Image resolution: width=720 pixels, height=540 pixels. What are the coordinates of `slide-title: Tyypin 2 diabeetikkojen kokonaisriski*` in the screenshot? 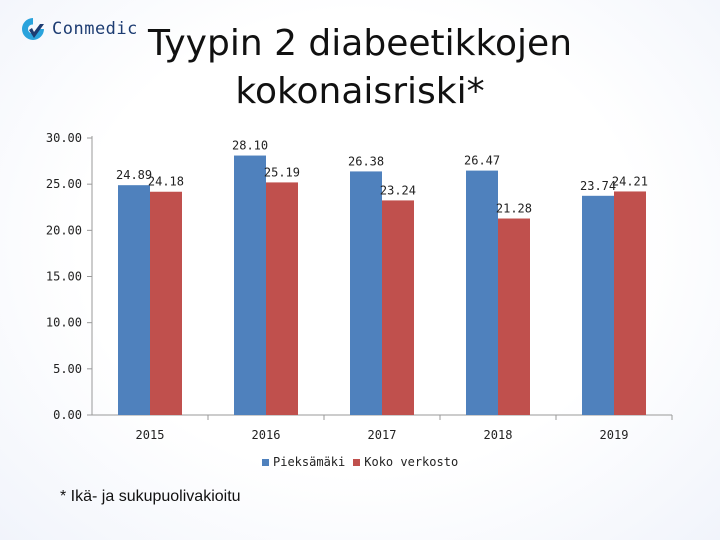 It's located at (360, 68).